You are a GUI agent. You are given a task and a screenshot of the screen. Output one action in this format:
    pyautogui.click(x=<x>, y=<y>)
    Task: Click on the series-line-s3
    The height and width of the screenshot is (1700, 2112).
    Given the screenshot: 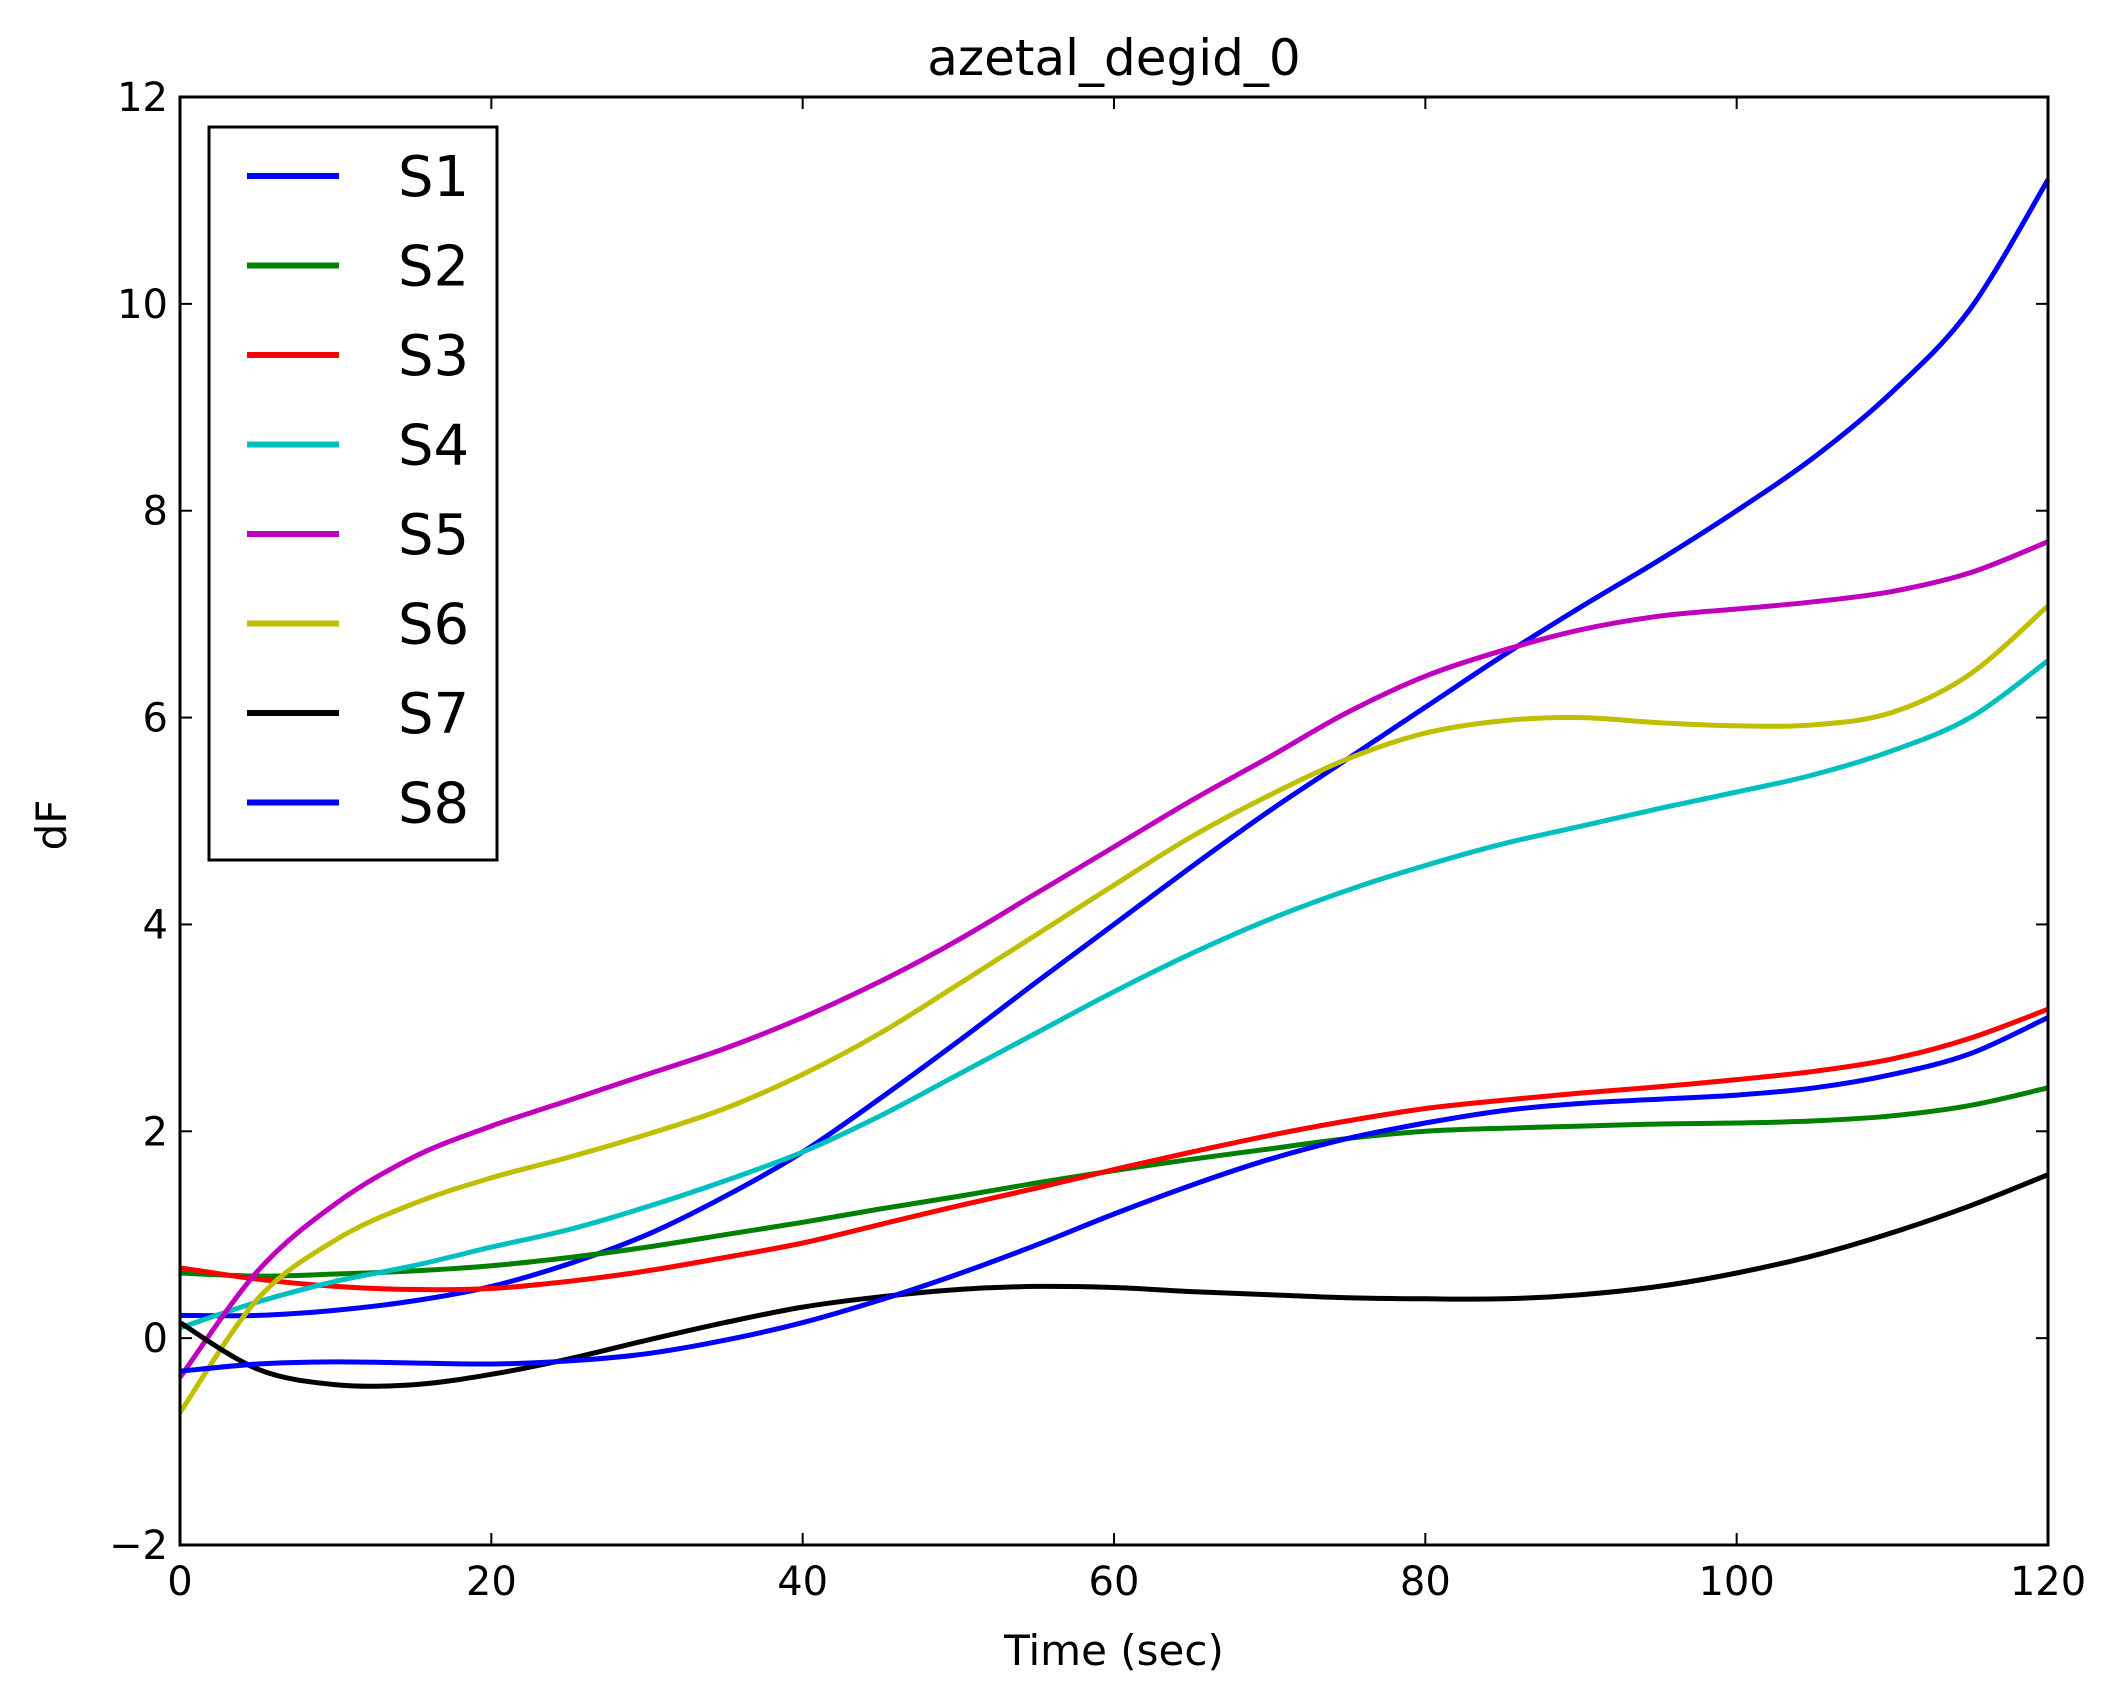 What is the action you would take?
    pyautogui.click(x=1114, y=1149)
    